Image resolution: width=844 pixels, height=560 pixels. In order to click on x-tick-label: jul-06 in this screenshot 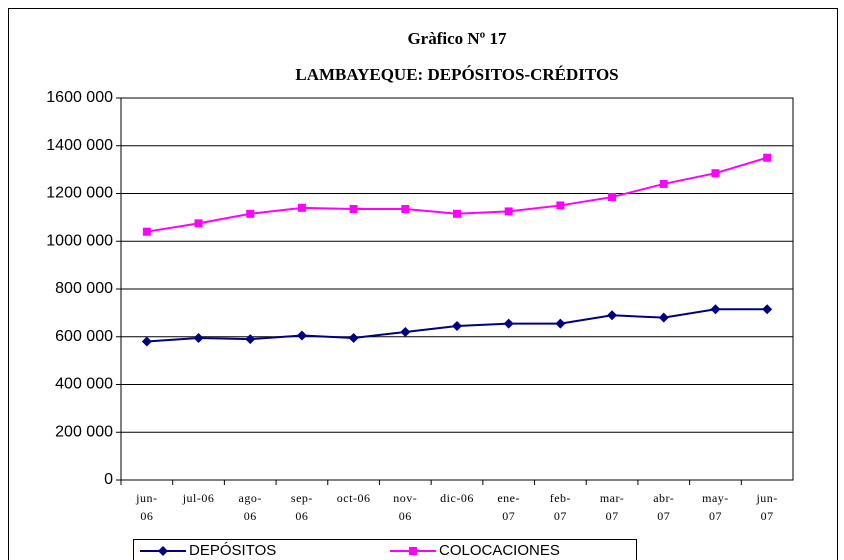, I will do `click(198, 498)`.